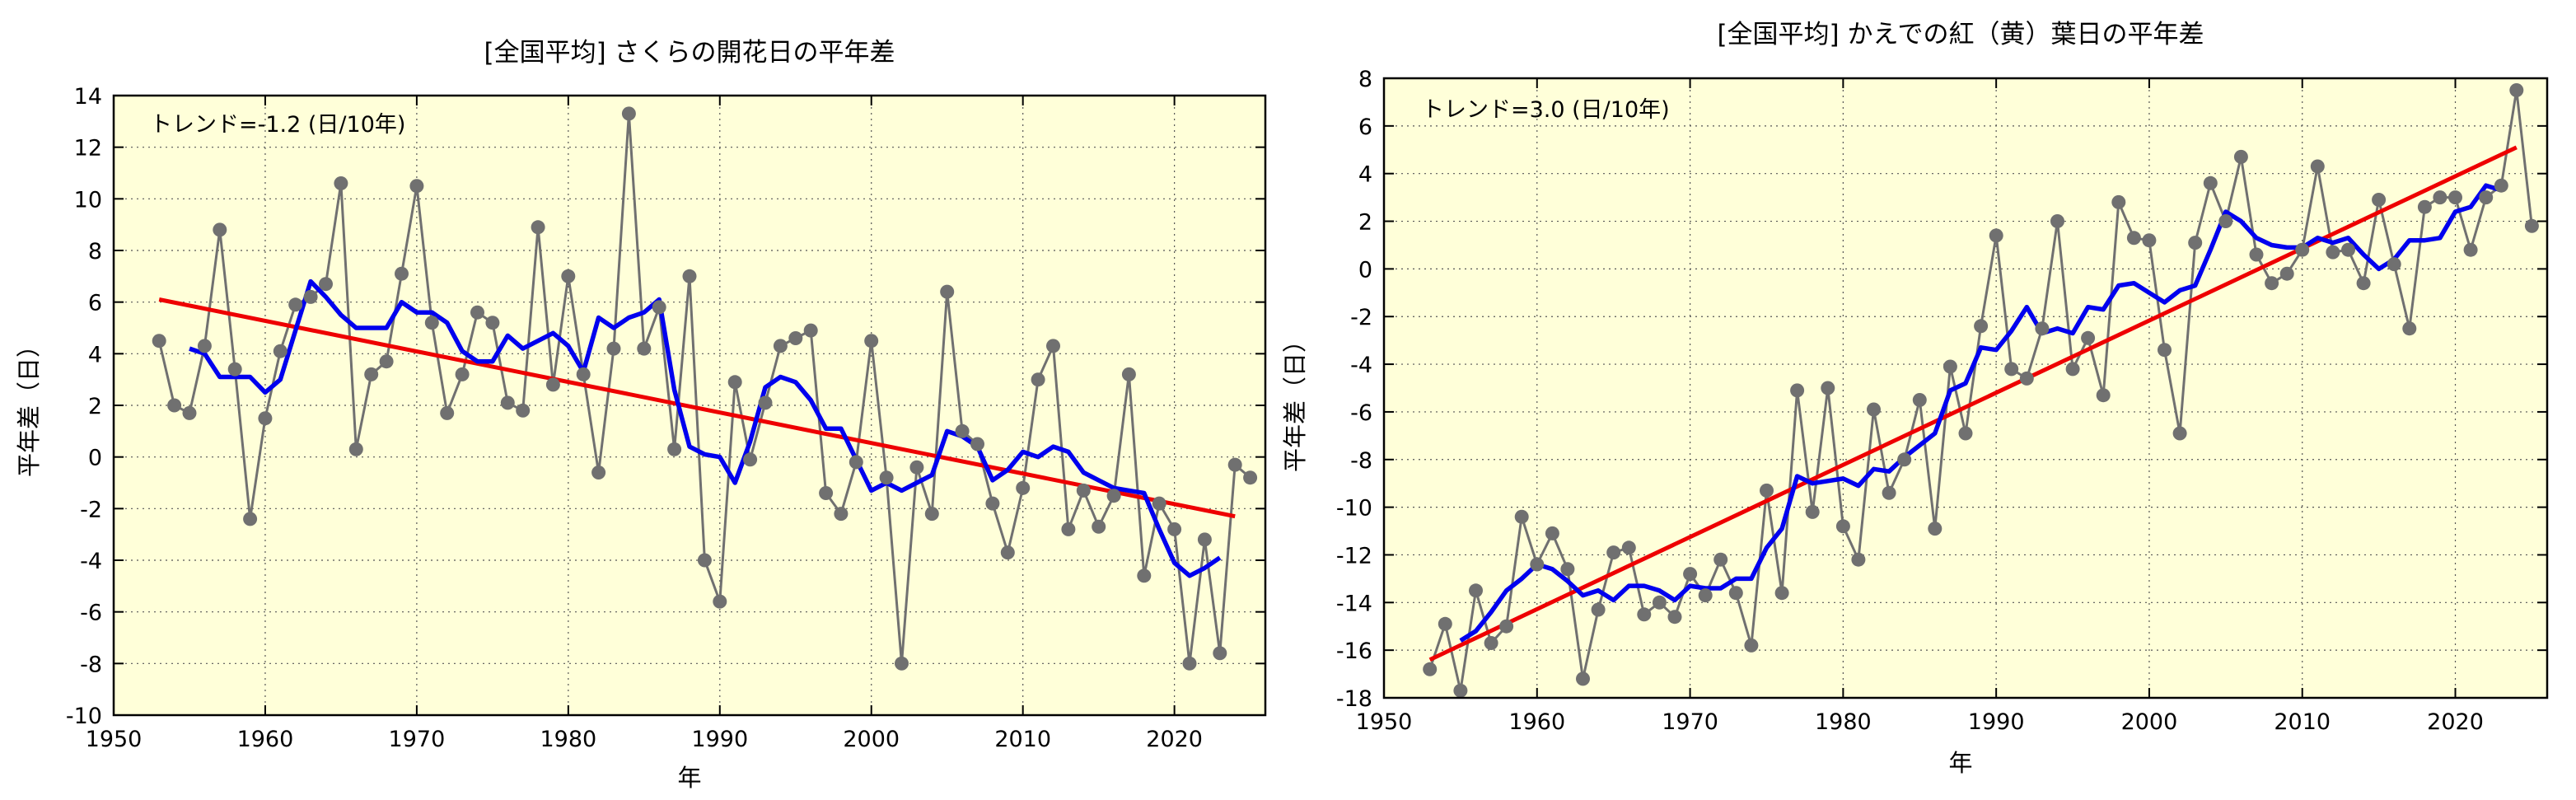 The width and height of the screenshot is (2576, 800). I want to click on y-tick-label: -4, so click(91, 562).